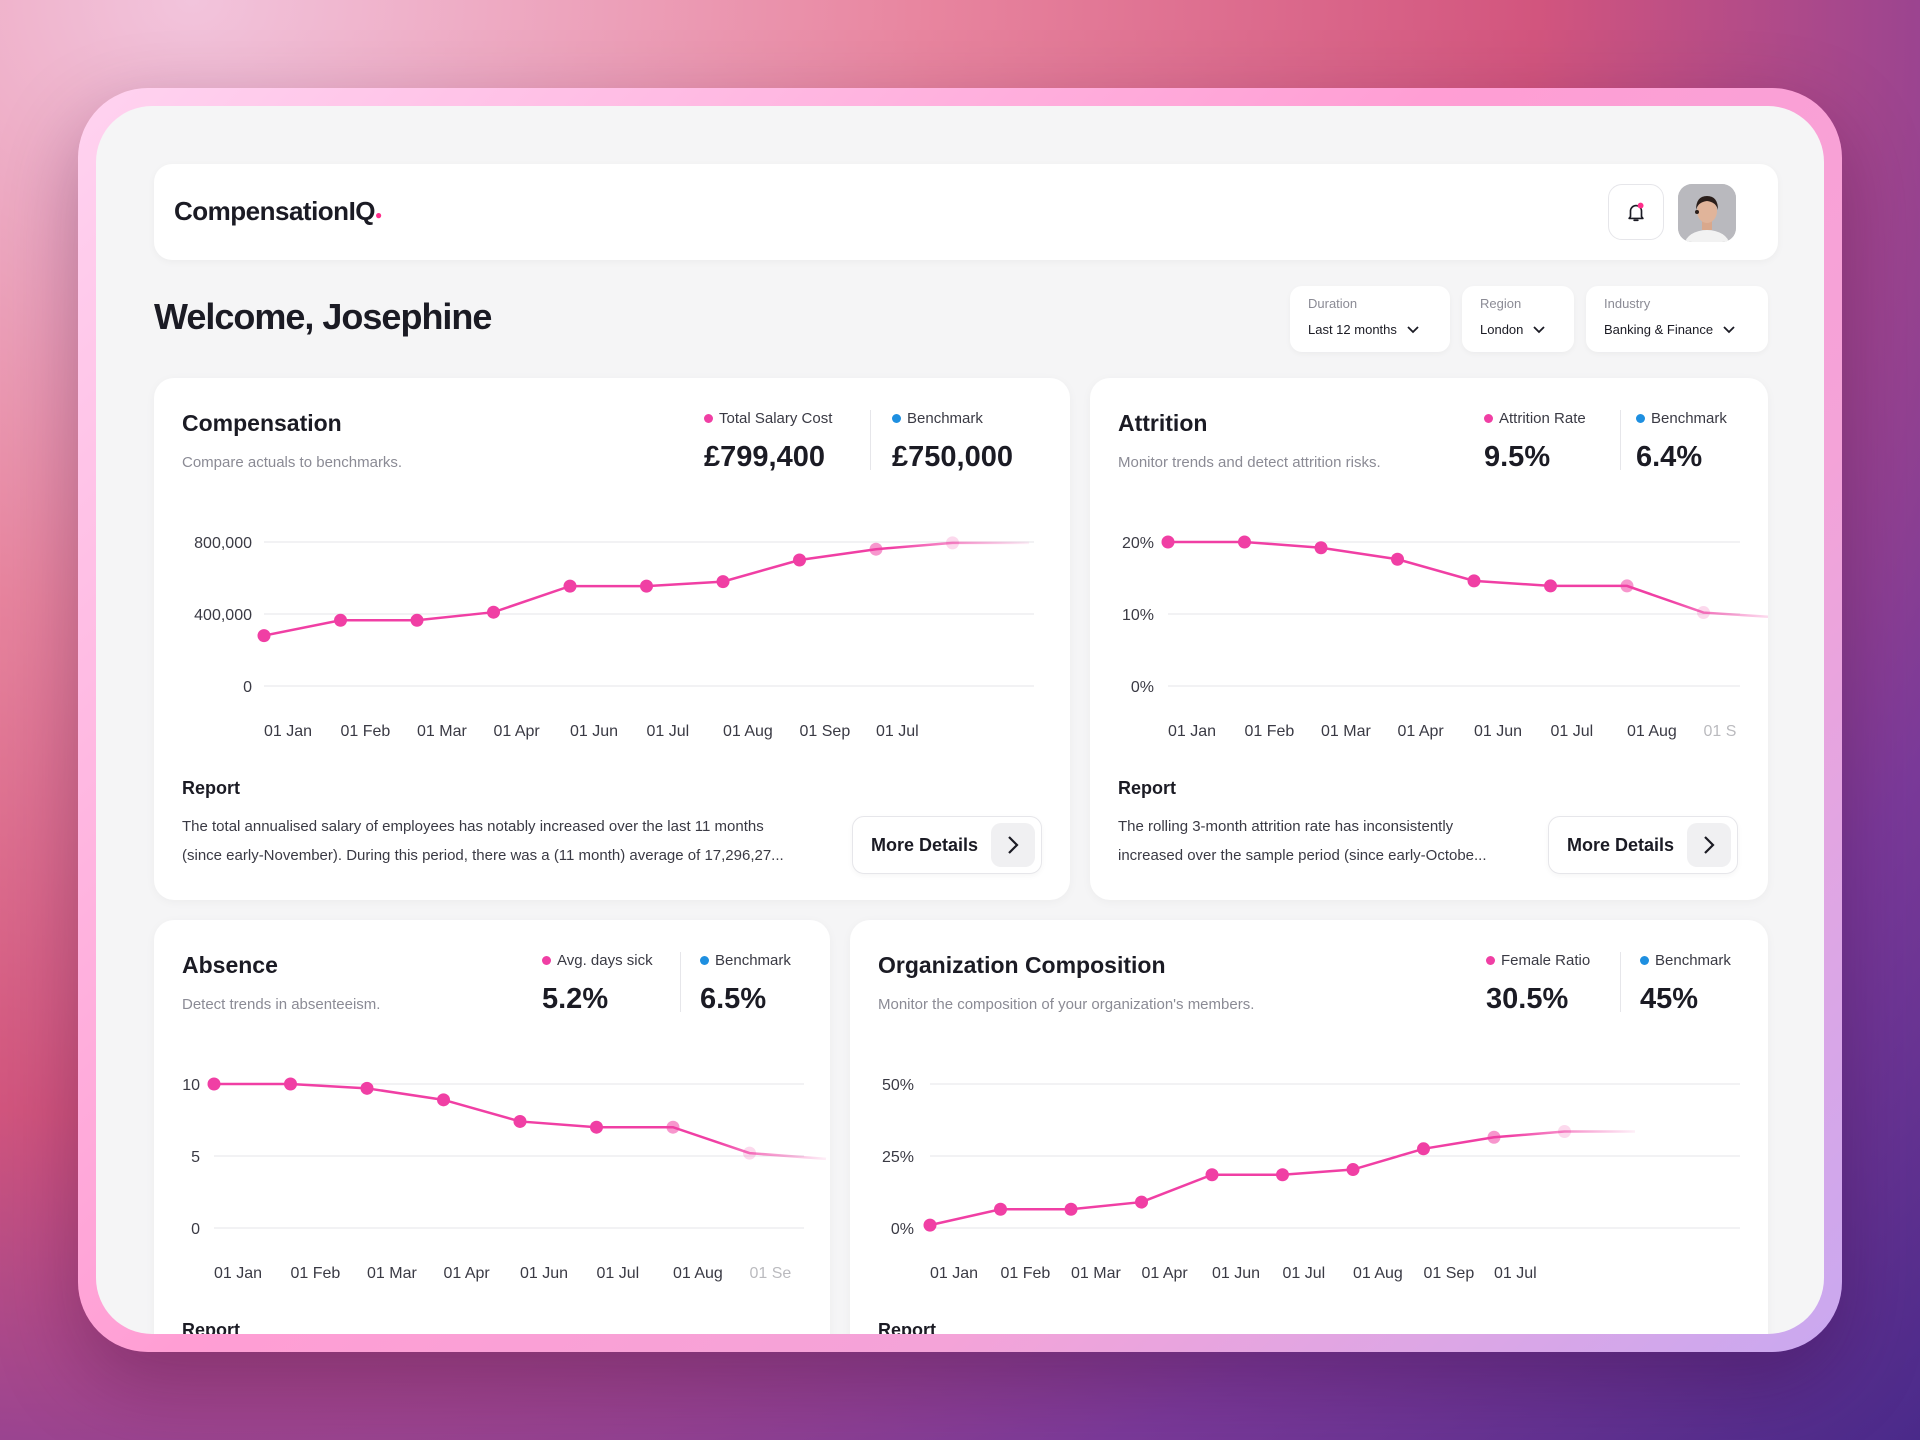  Describe the element at coordinates (1138, 543) in the screenshot. I see `y-tick-label: 20%` at that location.